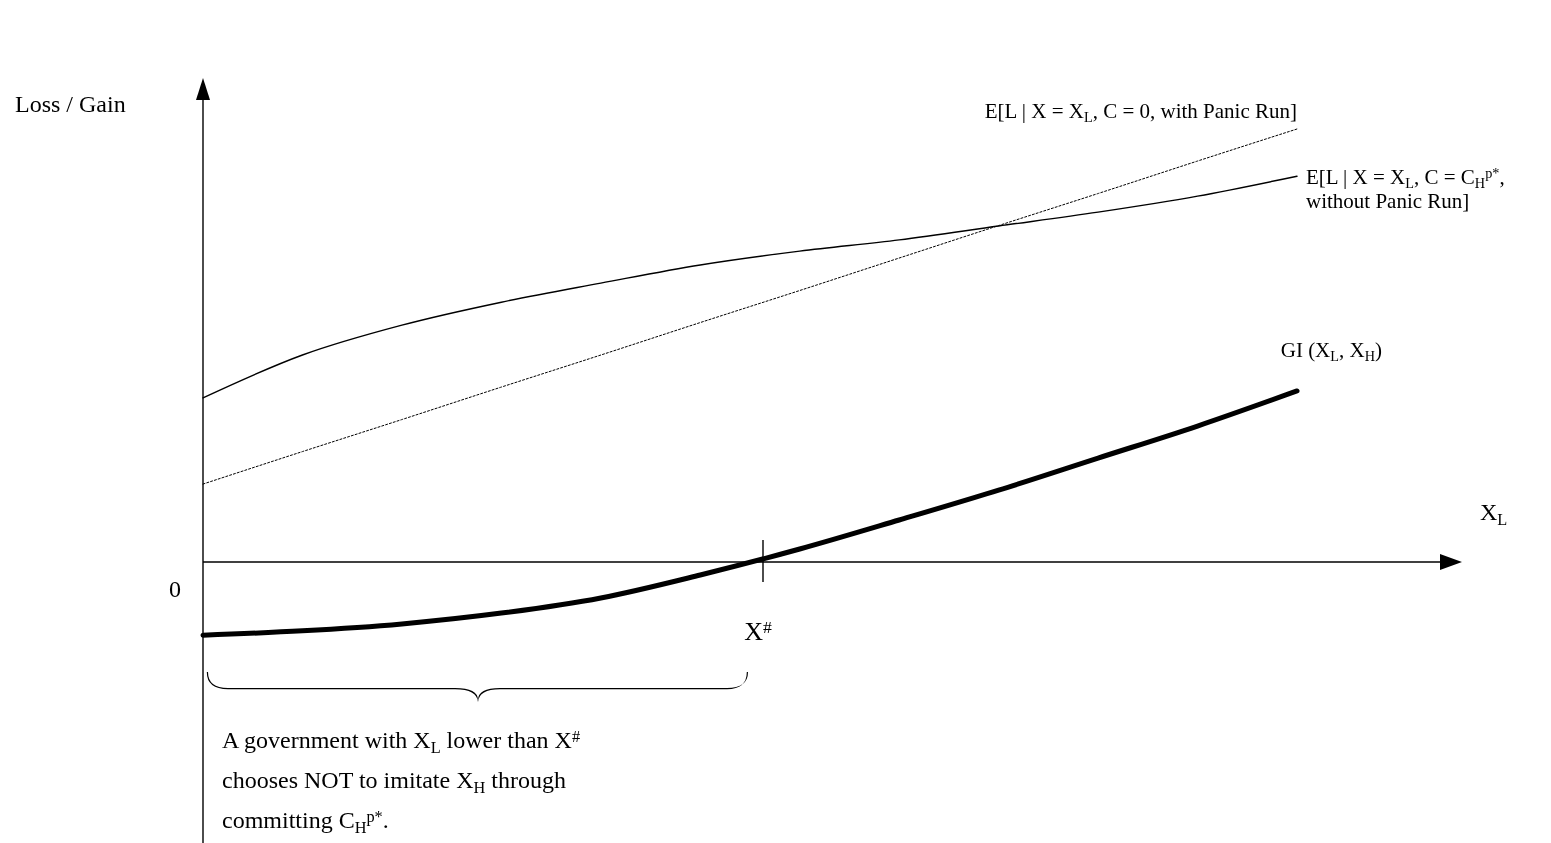  What do you see at coordinates (1140, 112) in the screenshot?
I see `series-label: E[L | X = X$_{L}$, C = 0, with Panic Run]` at bounding box center [1140, 112].